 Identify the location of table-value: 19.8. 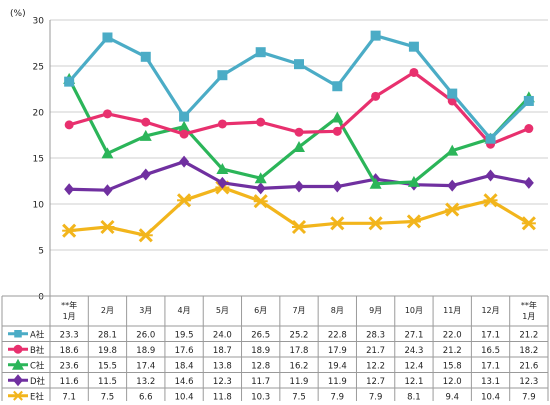
(107, 351).